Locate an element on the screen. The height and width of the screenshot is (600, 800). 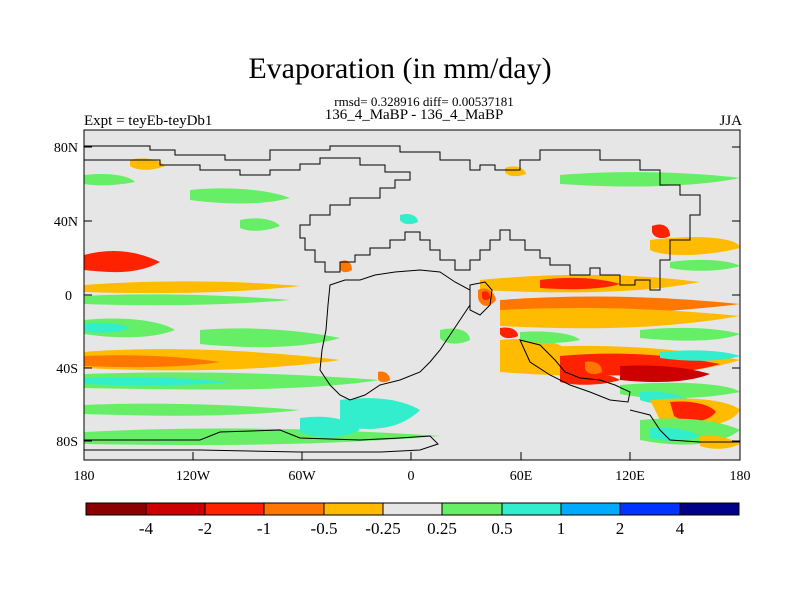
southern-continent-coast is located at coordinates (395, 335).